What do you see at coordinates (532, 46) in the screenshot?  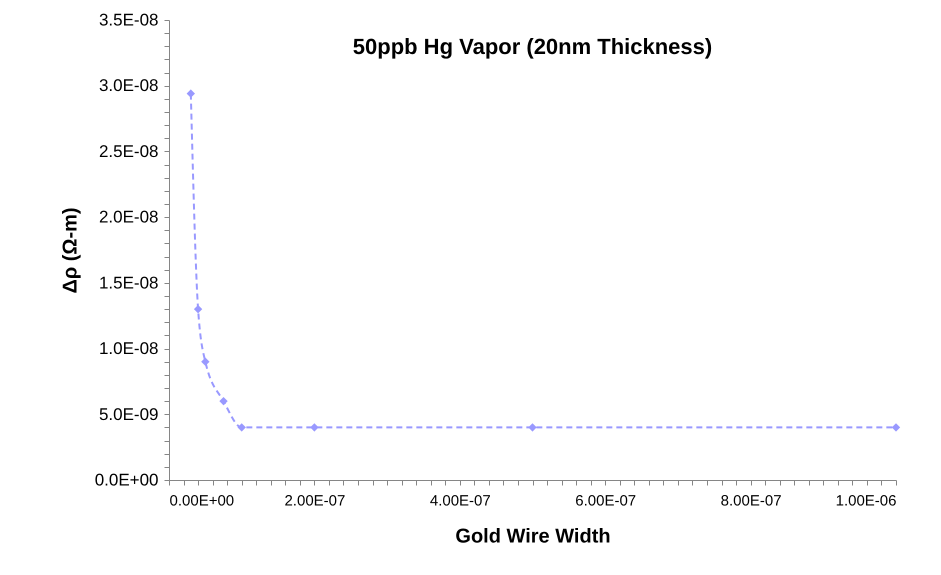 I see `text: 50ppb Hg Vapor (20nm Thickness)` at bounding box center [532, 46].